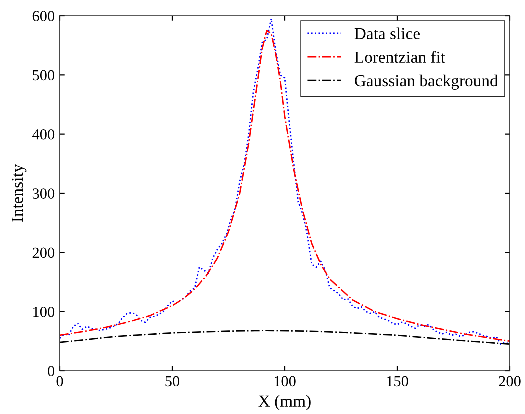 The height and width of the screenshot is (414, 525). What do you see at coordinates (43, 134) in the screenshot?
I see `y-tick-label: 400` at bounding box center [43, 134].